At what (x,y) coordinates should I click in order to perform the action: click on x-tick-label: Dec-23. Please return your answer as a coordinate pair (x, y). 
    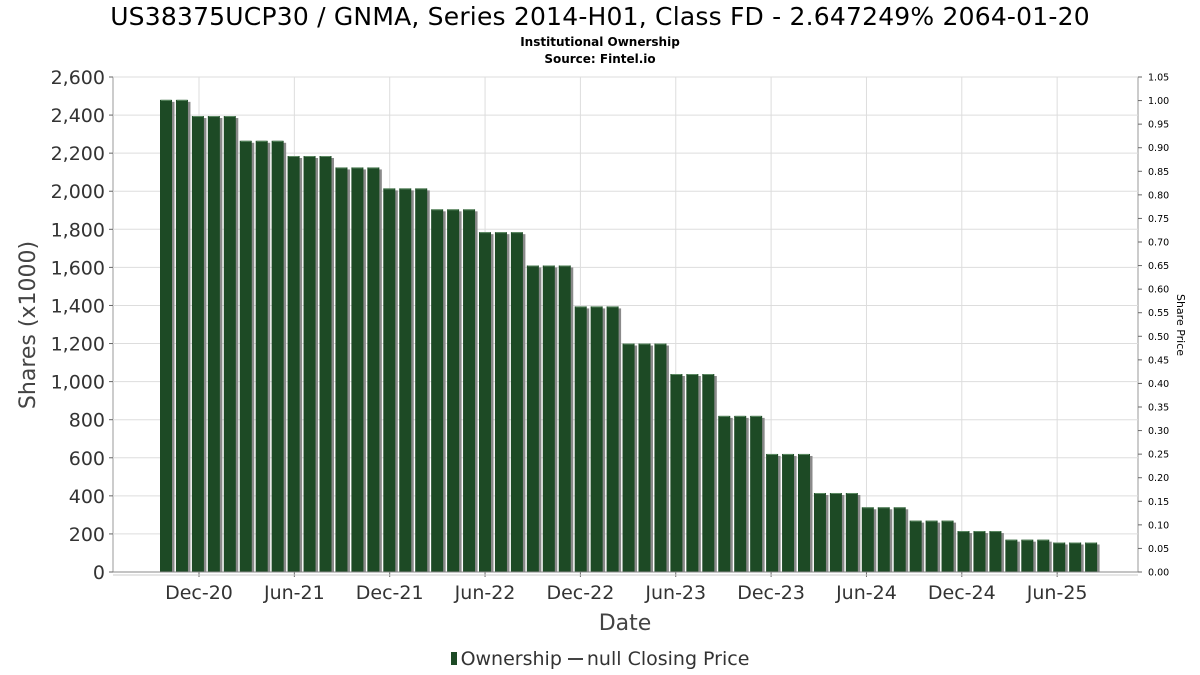
    Looking at the image, I should click on (771, 593).